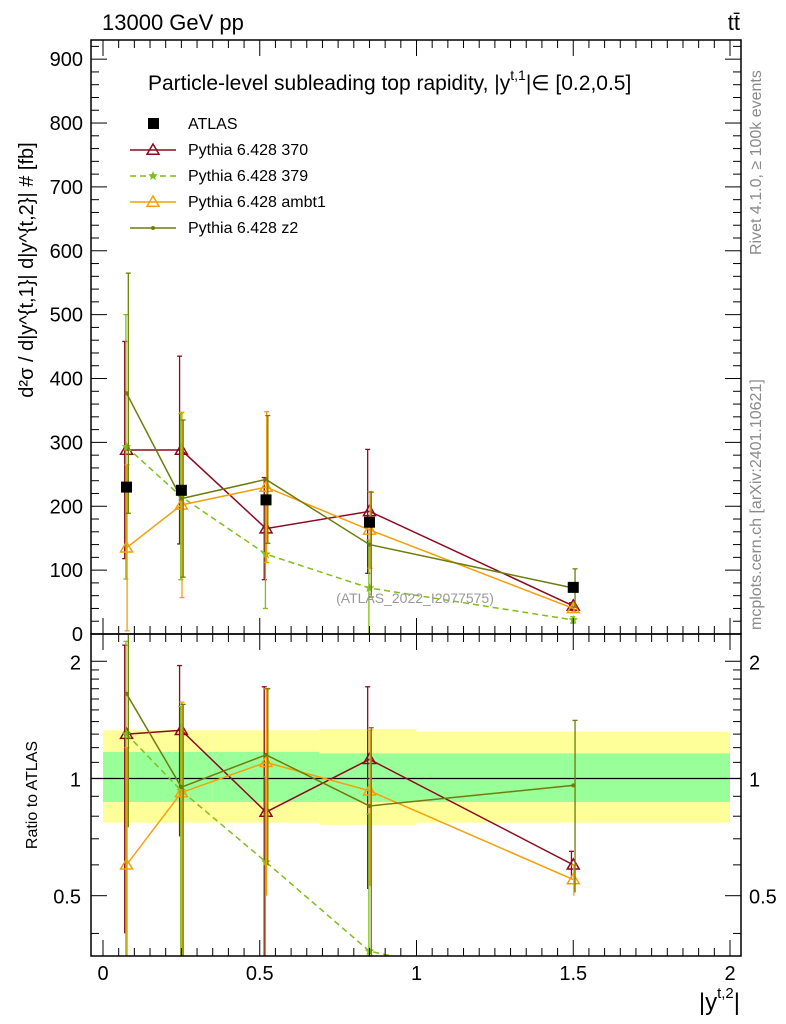  Describe the element at coordinates (75, 663) in the screenshot. I see `ratio-y-tick-label: 2` at that location.